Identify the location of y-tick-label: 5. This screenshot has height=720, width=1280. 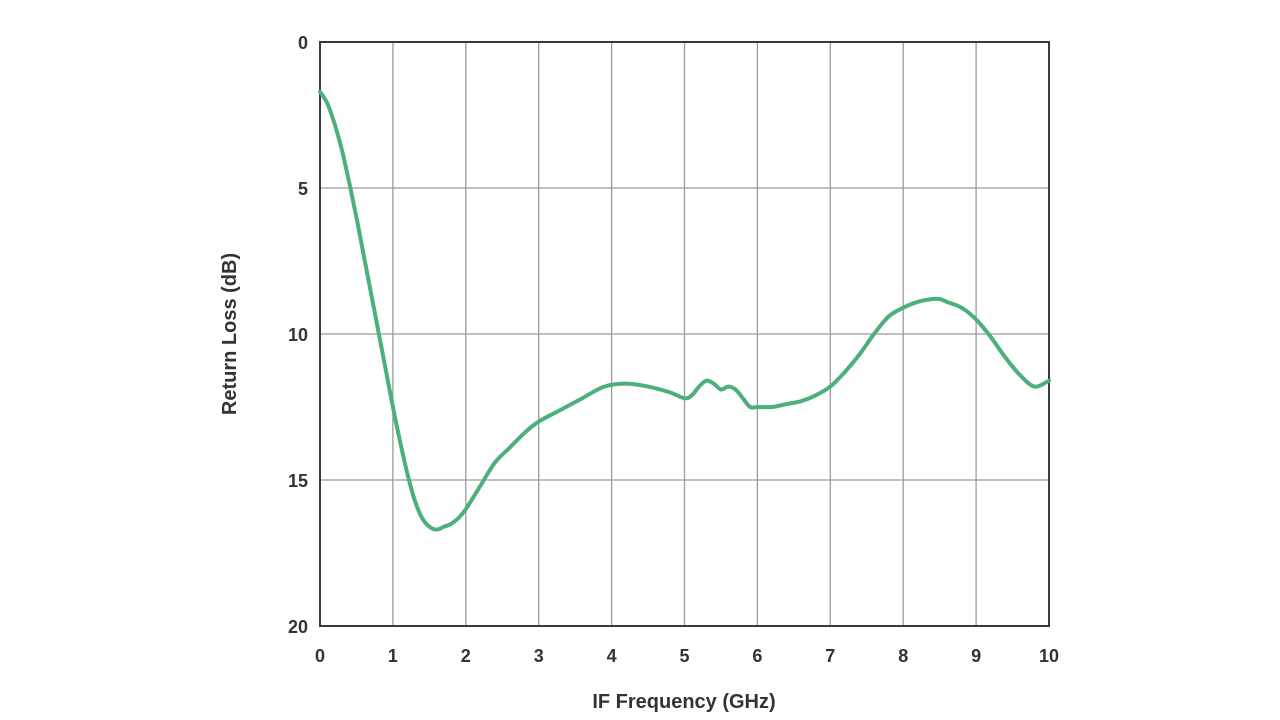
(303, 189).